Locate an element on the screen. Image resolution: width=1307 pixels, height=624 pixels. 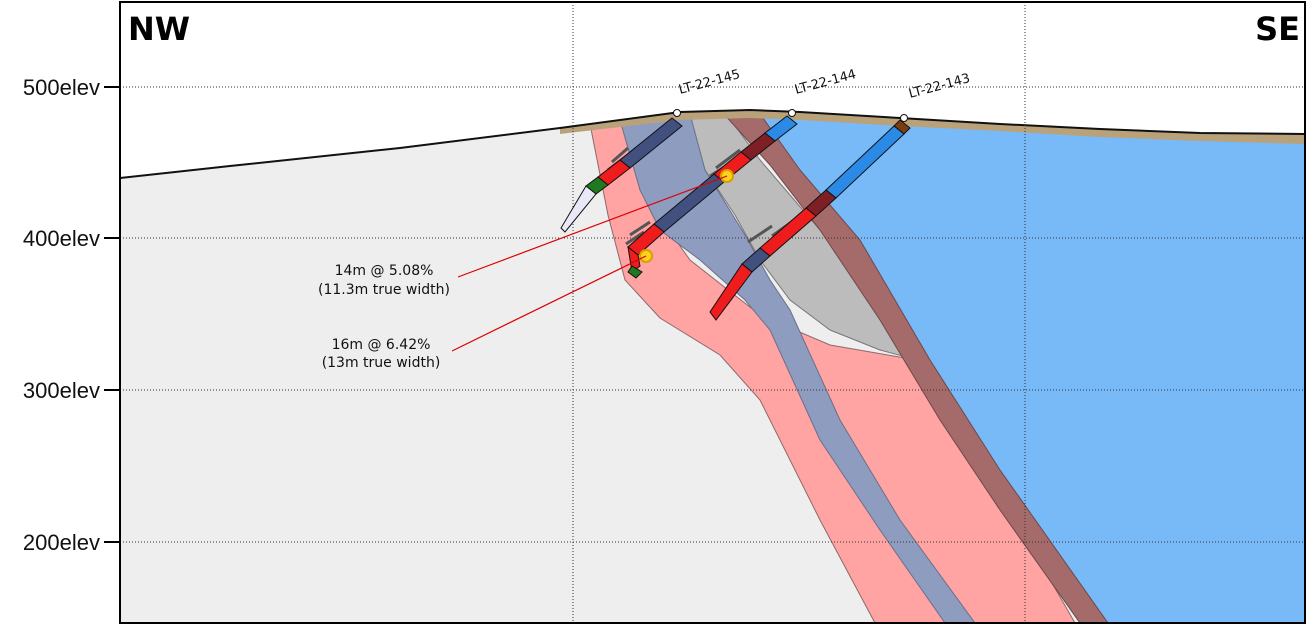
elev-label-500: 500elev is located at coordinates (61, 87).